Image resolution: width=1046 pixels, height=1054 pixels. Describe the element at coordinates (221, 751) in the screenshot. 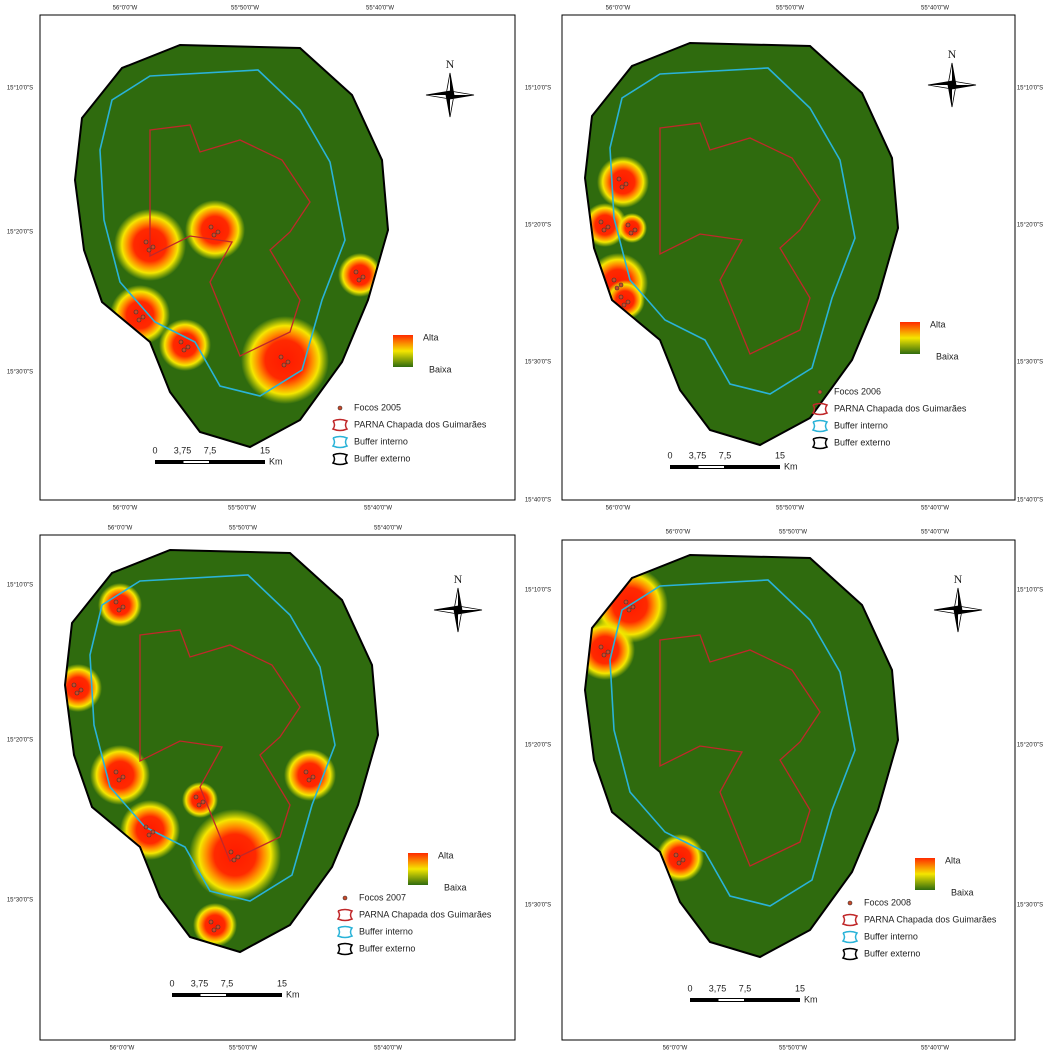

I see `outer-buffer-line` at that location.